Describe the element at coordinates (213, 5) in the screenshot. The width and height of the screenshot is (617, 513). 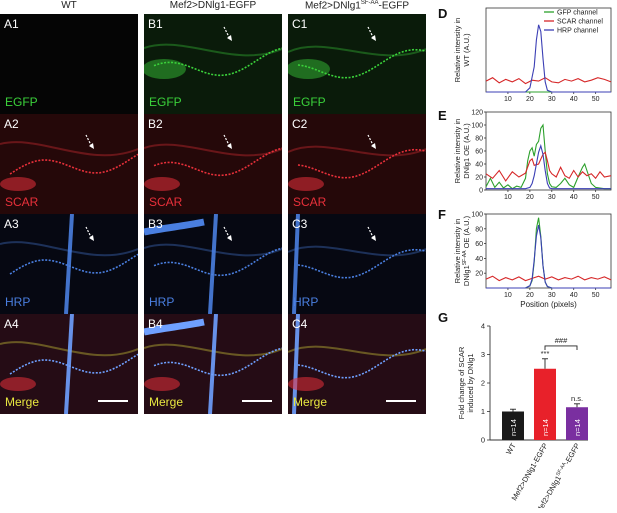
I see `column-header-dnlg1: Mef2>DNlg1-EGFP` at that location.